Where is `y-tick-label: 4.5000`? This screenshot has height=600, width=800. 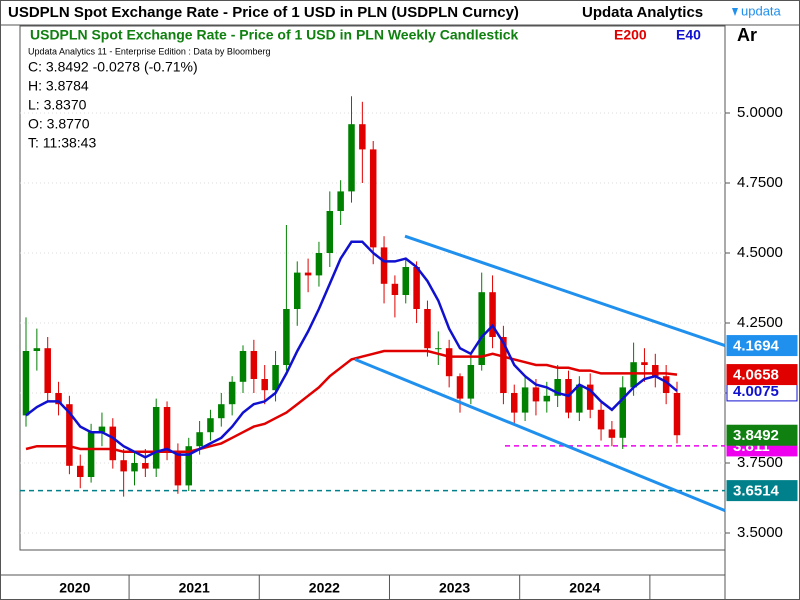
y-tick-label: 4.5000 is located at coordinates (760, 252).